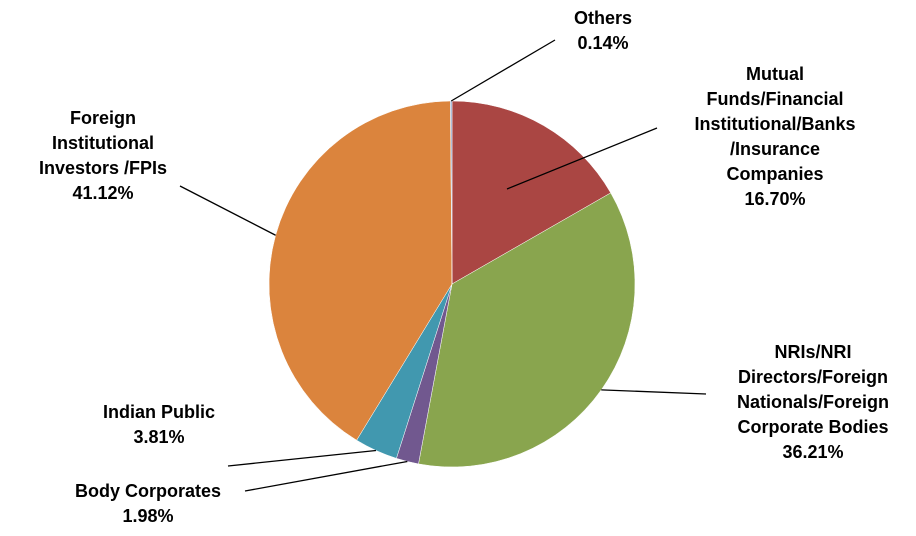 The image size is (916, 536). I want to click on slice-name-label: Nationals/Foreign, so click(813, 402).